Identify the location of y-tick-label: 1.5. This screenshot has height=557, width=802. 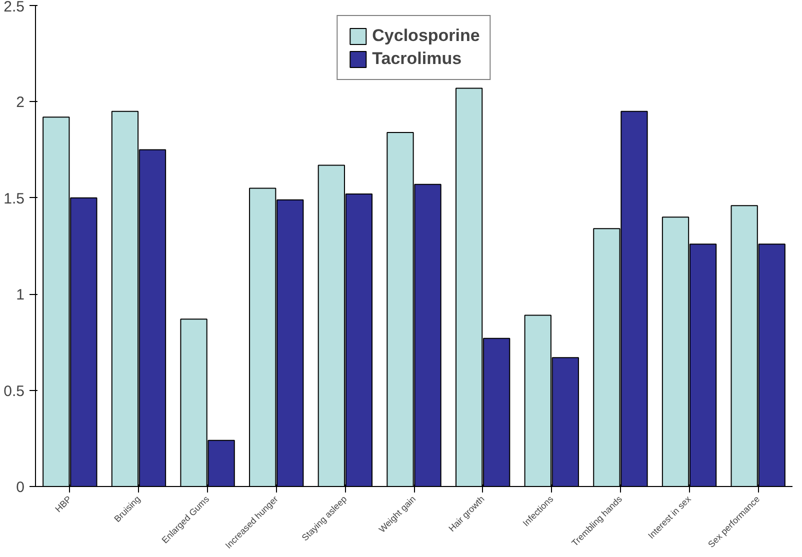
(14, 199).